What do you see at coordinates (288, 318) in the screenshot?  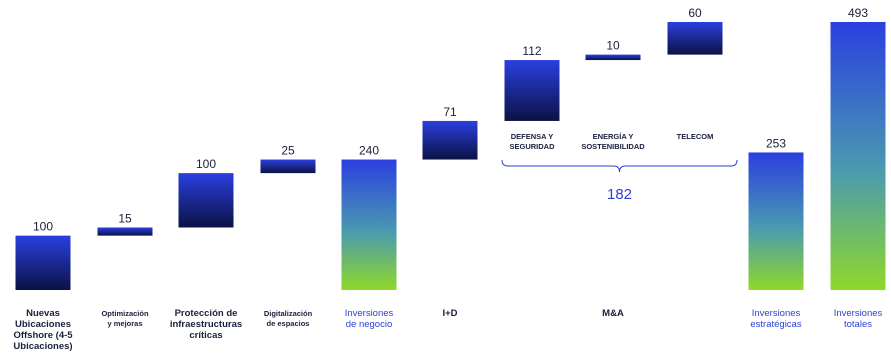 I see `category-label-3: Digitalización de espacios` at bounding box center [288, 318].